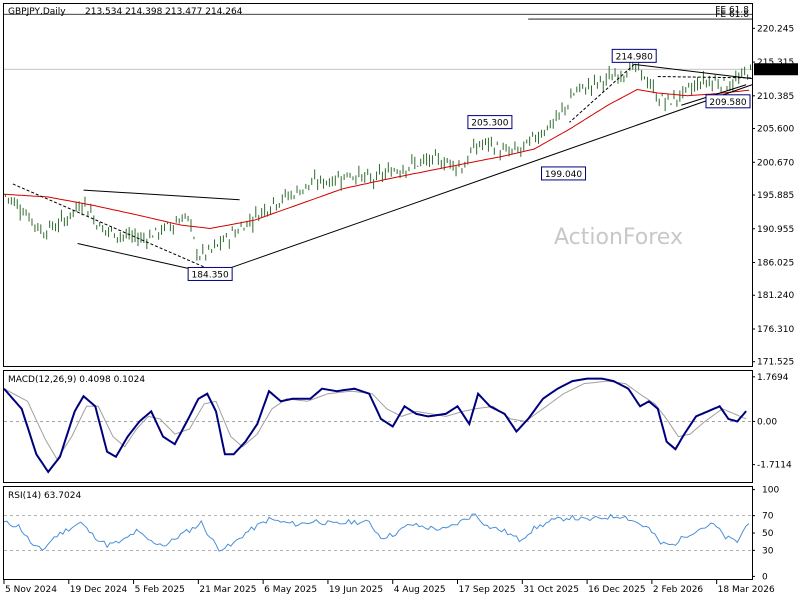 This screenshot has height=600, width=800. What do you see at coordinates (767, 422) in the screenshot?
I see `macd-tick-label: 0.00` at bounding box center [767, 422].